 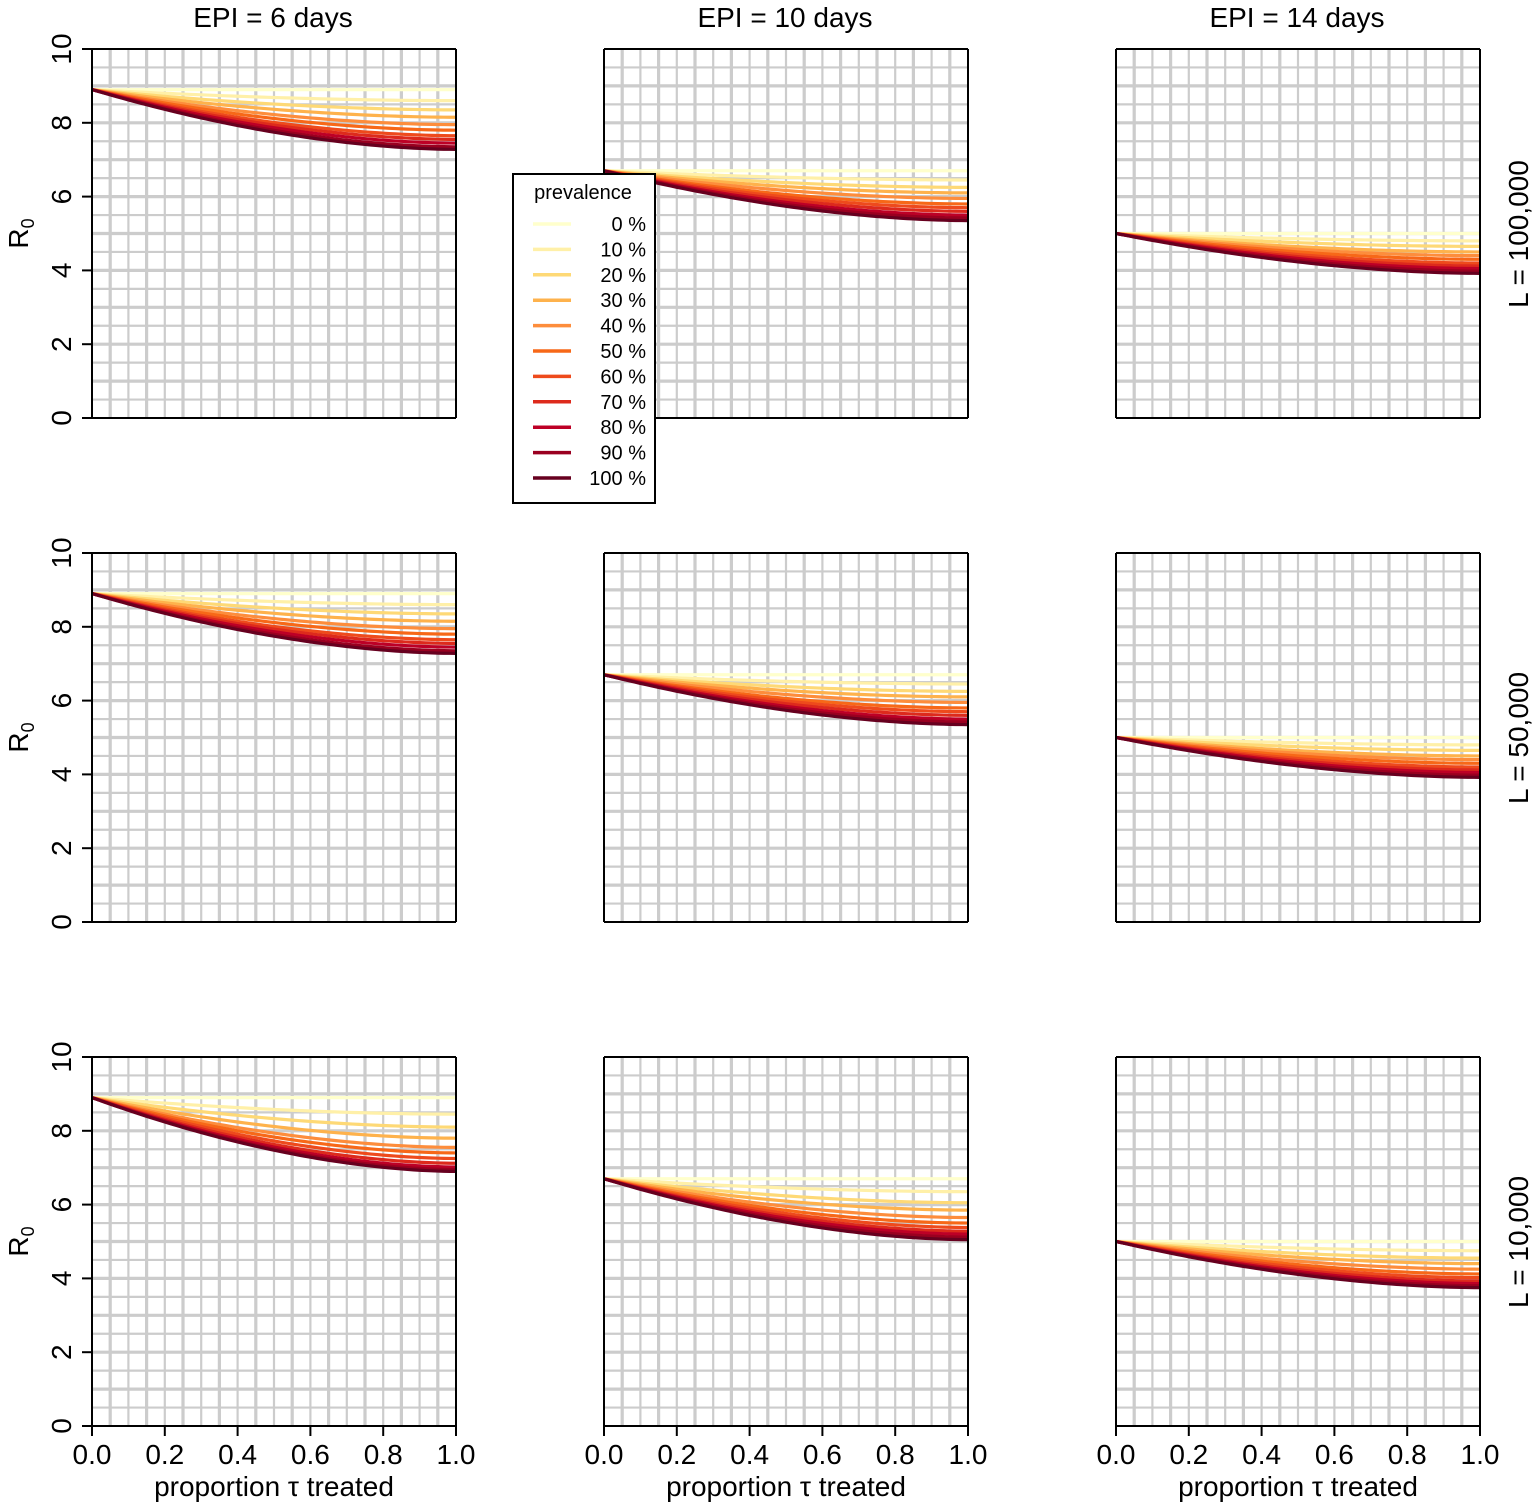 I want to click on y-tick-label: 10, so click(x=61, y=552).